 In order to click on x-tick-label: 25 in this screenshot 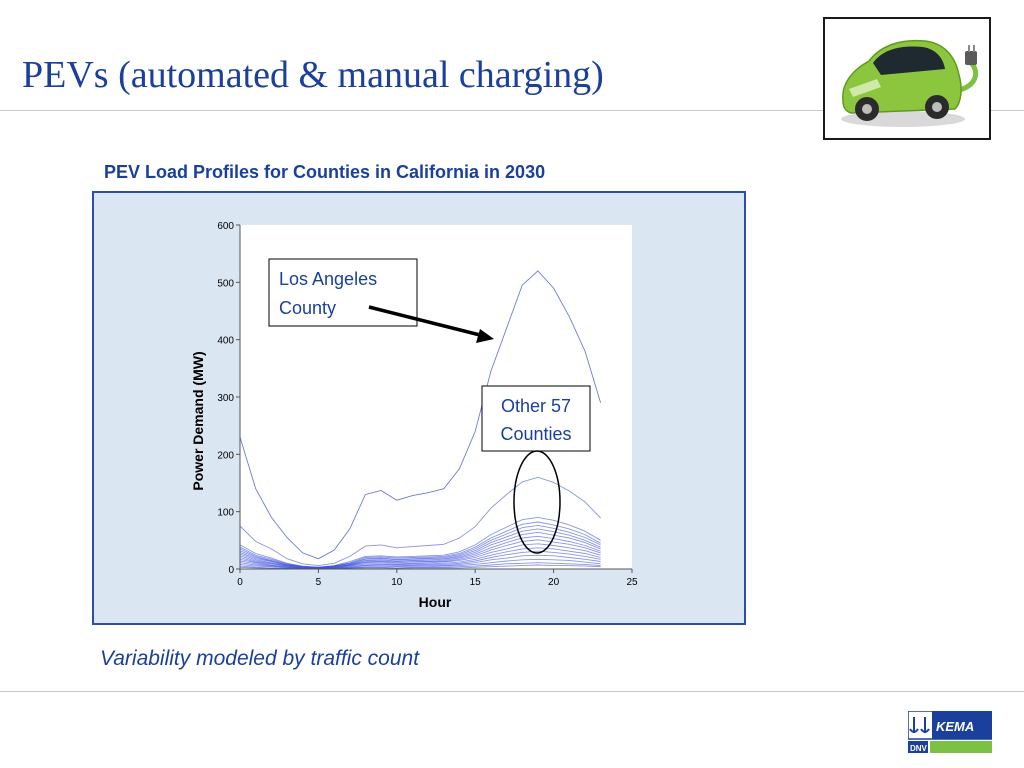, I will do `click(632, 582)`.